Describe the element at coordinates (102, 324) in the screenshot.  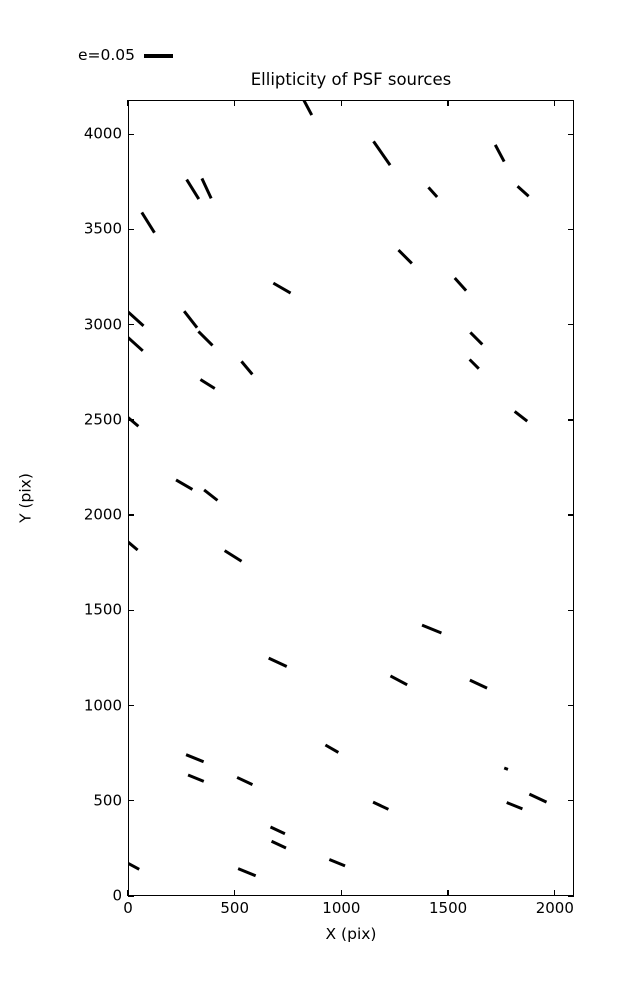
I see `y-tick-label: 3000` at that location.